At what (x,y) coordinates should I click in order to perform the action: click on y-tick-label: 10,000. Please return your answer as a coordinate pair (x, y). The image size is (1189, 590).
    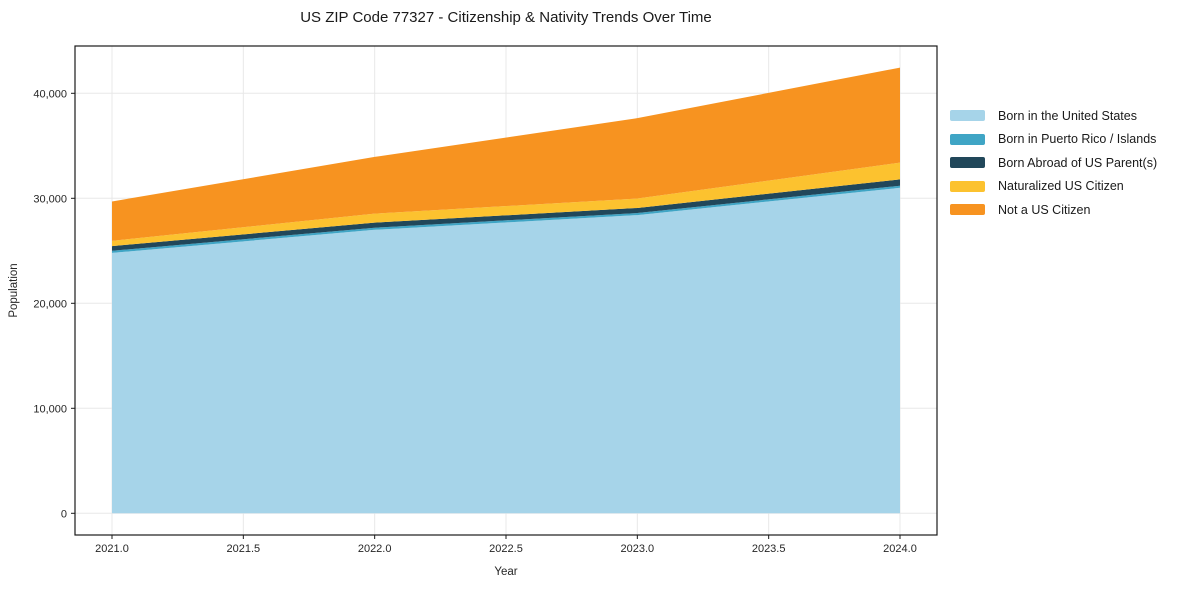
    Looking at the image, I should click on (50, 409).